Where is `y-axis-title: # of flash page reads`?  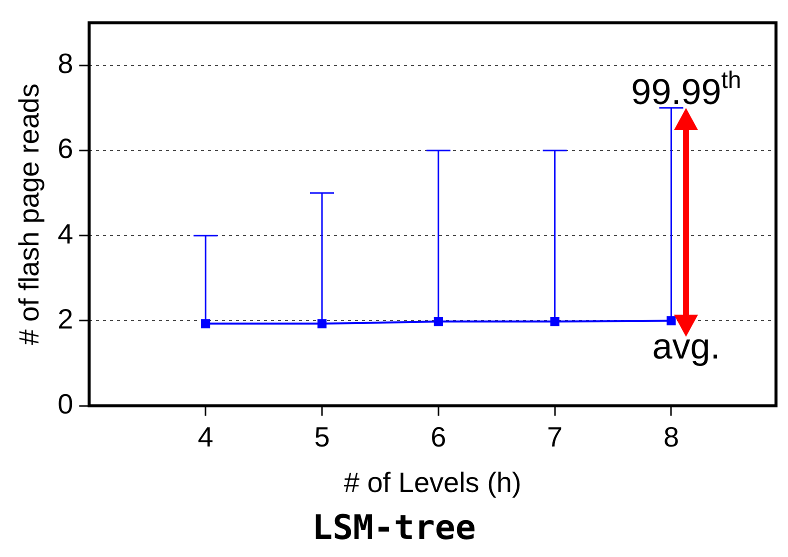 y-axis-title: # of flash page reads is located at coordinates (29, 215).